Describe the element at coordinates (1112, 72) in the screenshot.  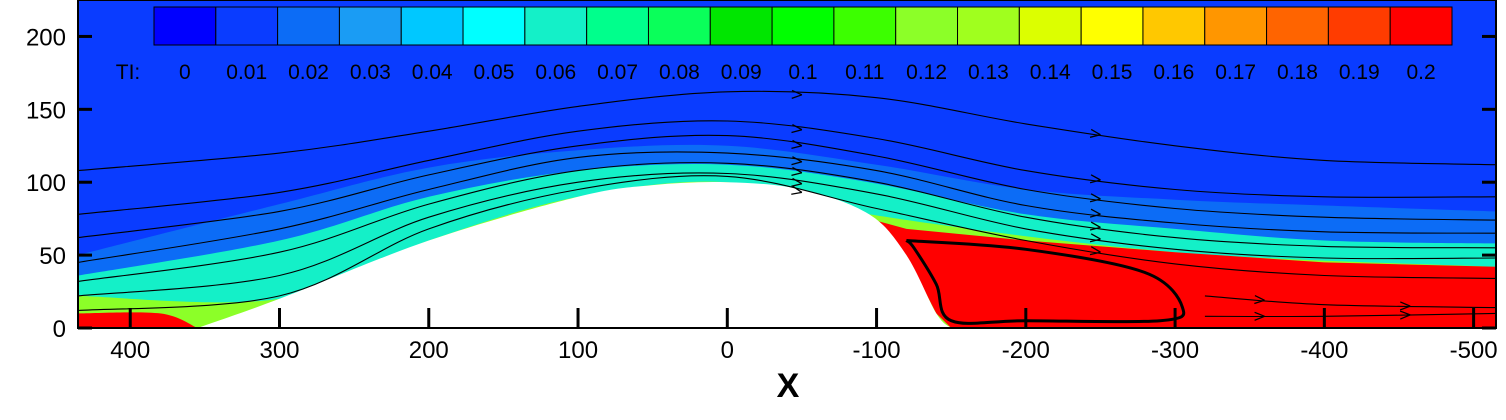
I see `colorbar-label: 0.15` at that location.